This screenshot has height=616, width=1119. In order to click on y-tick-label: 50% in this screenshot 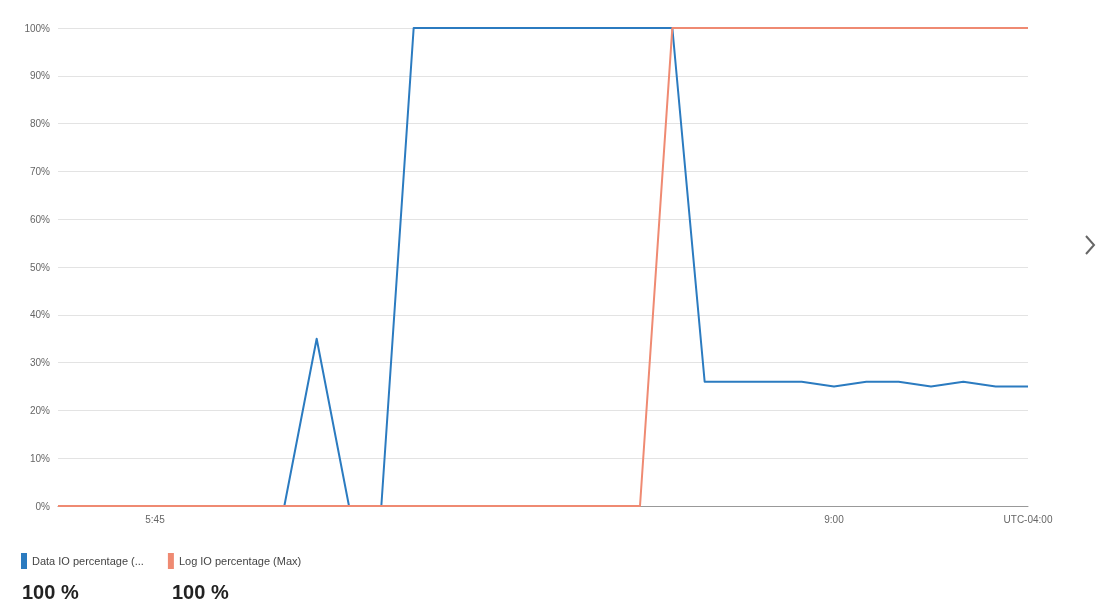, I will do `click(40, 267)`.